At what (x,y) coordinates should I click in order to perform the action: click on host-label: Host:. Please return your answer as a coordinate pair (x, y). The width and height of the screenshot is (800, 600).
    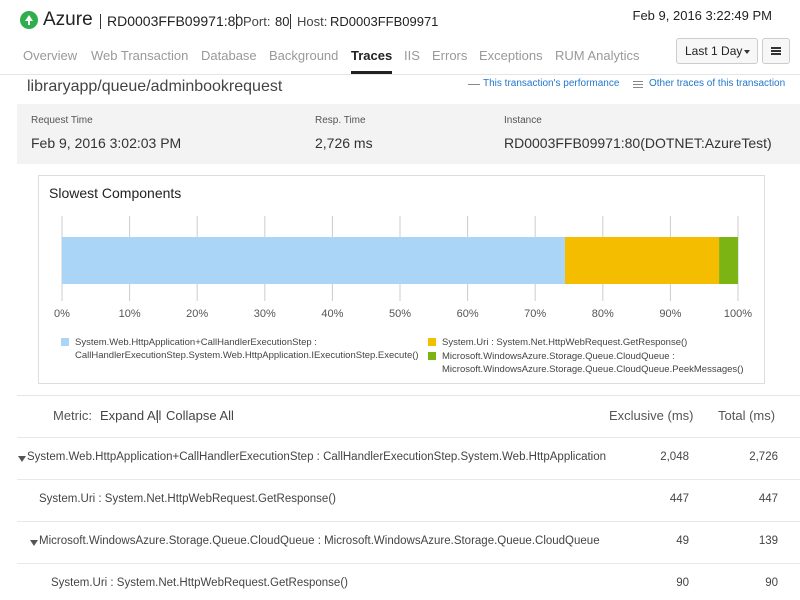
    Looking at the image, I should click on (308, 21).